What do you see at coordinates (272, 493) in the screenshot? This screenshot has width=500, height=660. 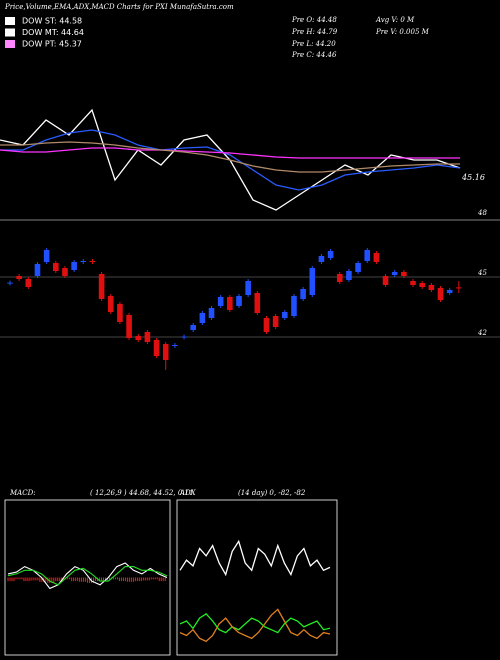 I see `panel-subtitle: (14 day) 0, -82, -82` at bounding box center [272, 493].